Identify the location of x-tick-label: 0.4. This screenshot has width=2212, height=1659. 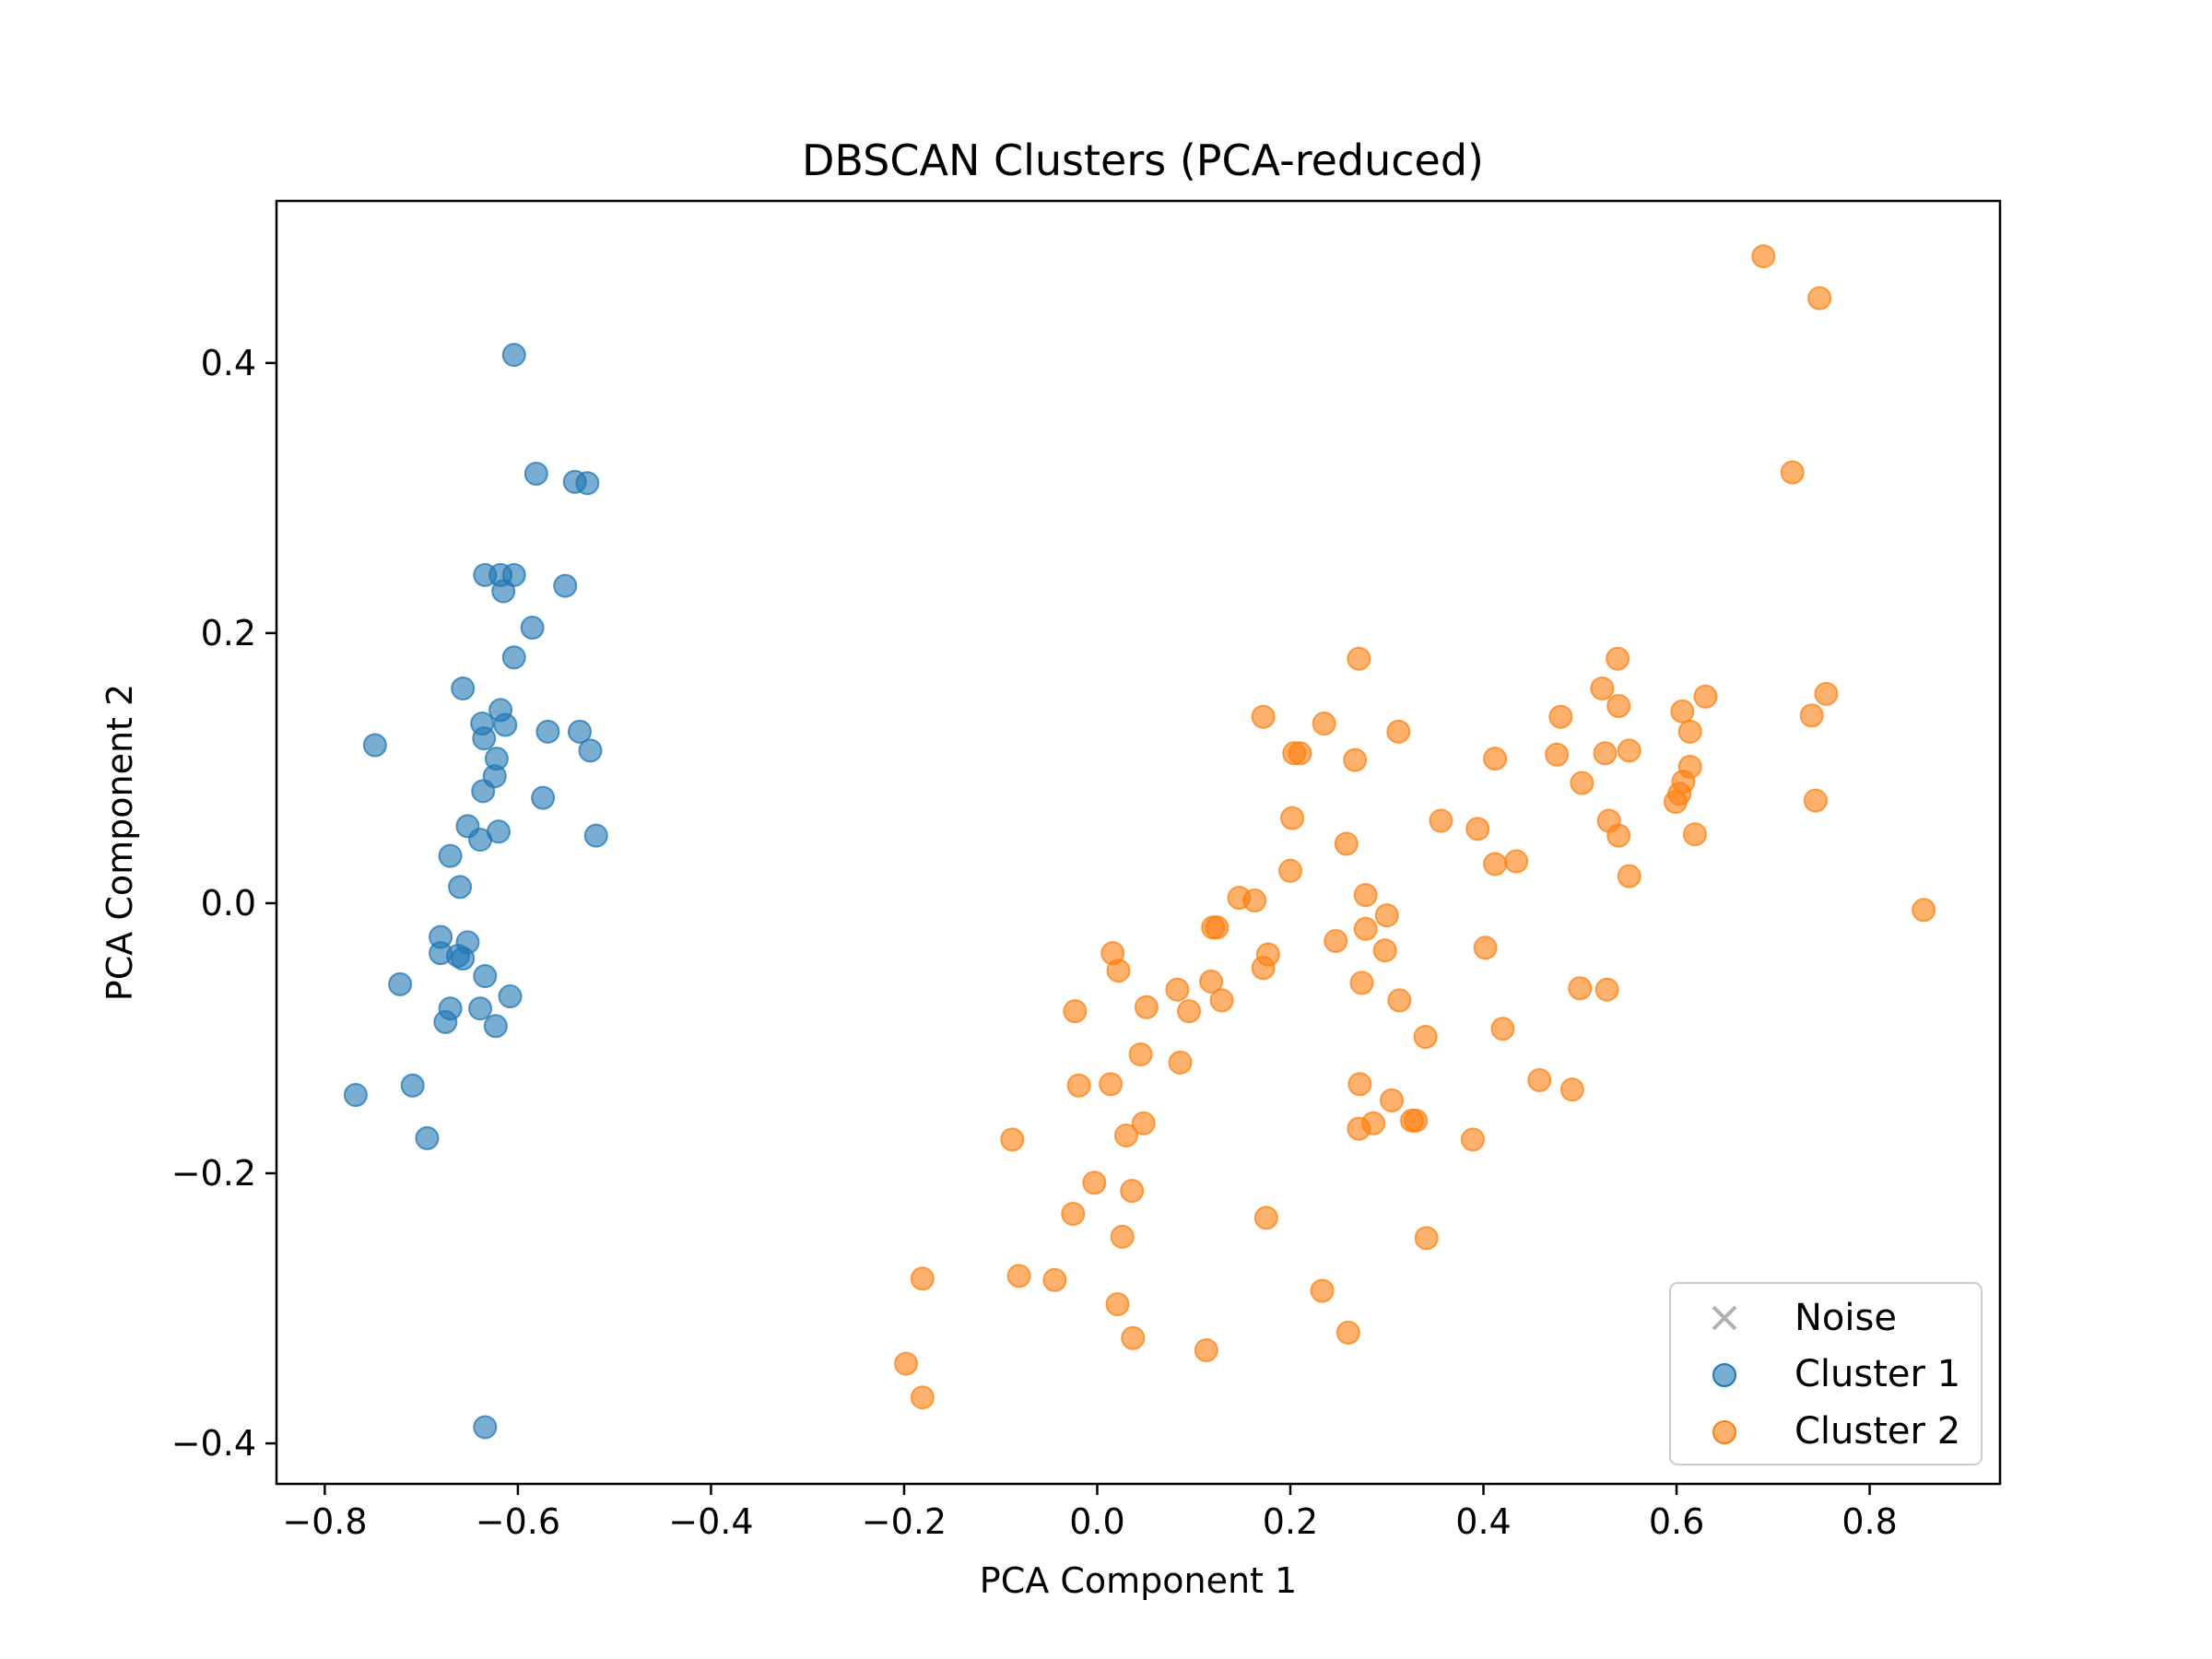
(1483, 1521).